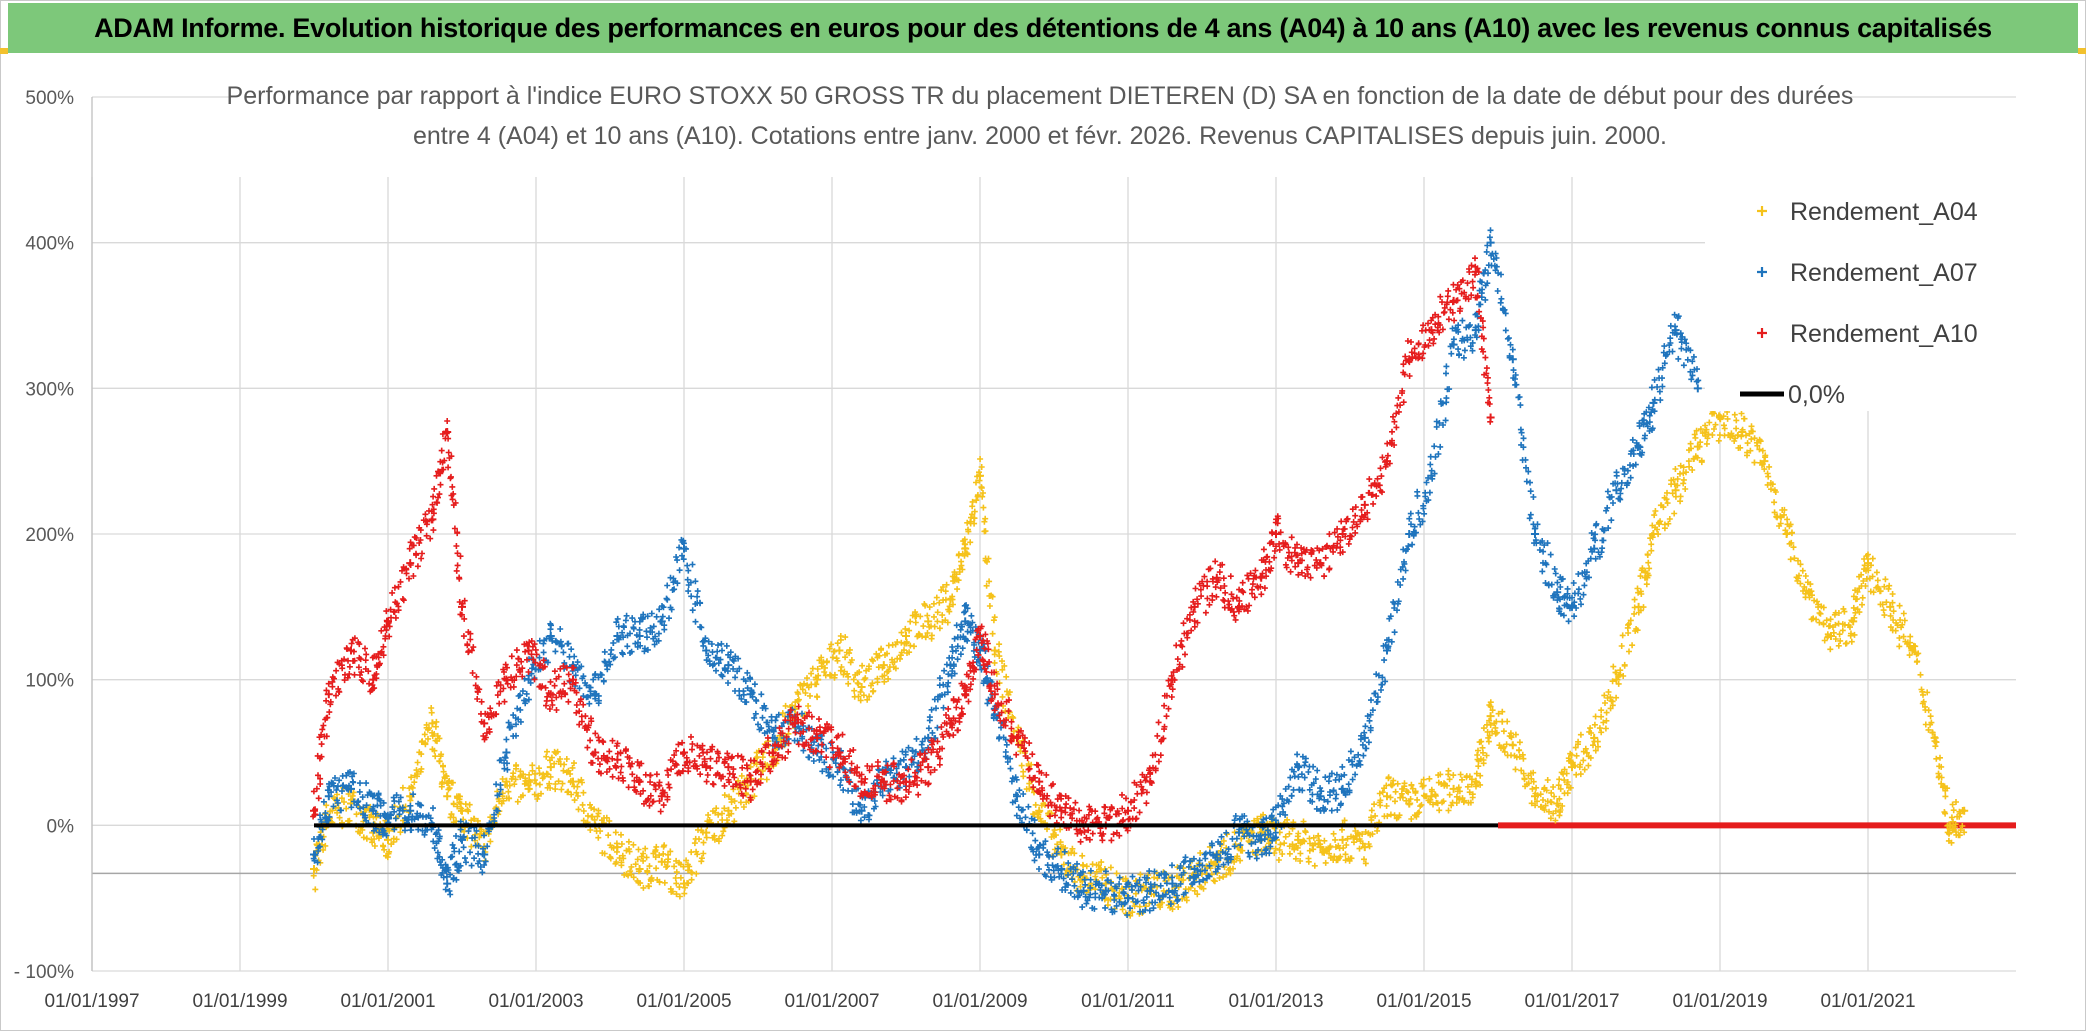 This screenshot has width=2086, height=1031. Describe the element at coordinates (1884, 334) in the screenshot. I see `legend-label: Rendement_A10` at that location.